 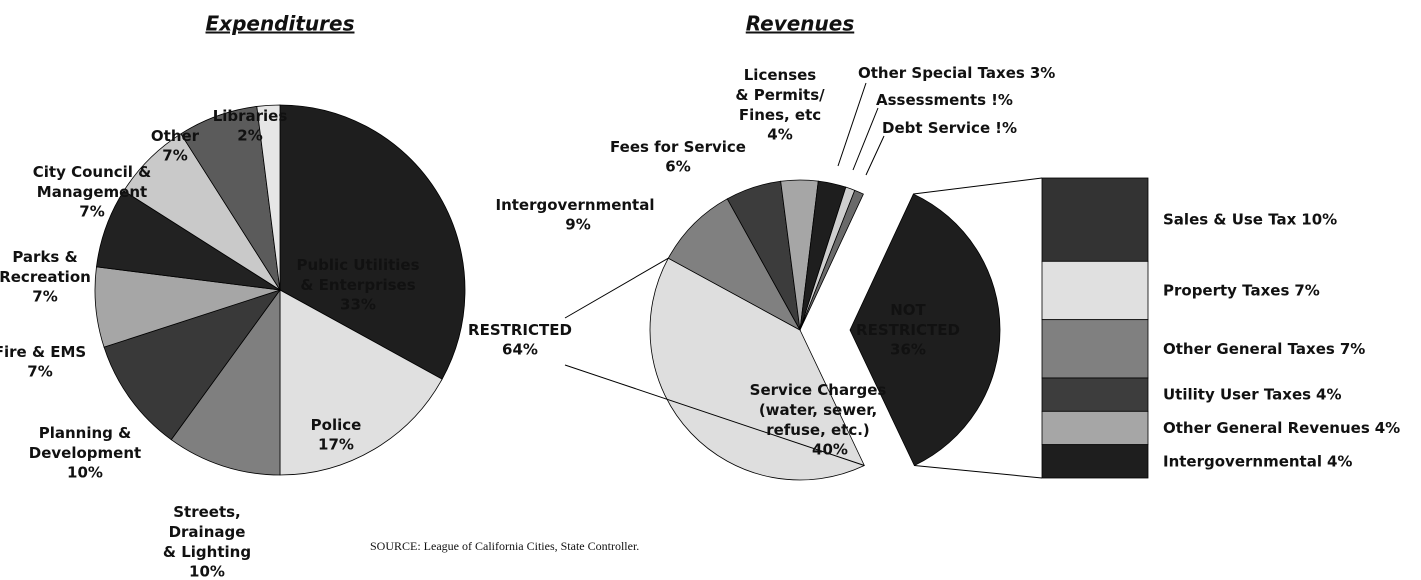 I want to click on breakdown-value-label: 10%, so click(x=1319, y=219).